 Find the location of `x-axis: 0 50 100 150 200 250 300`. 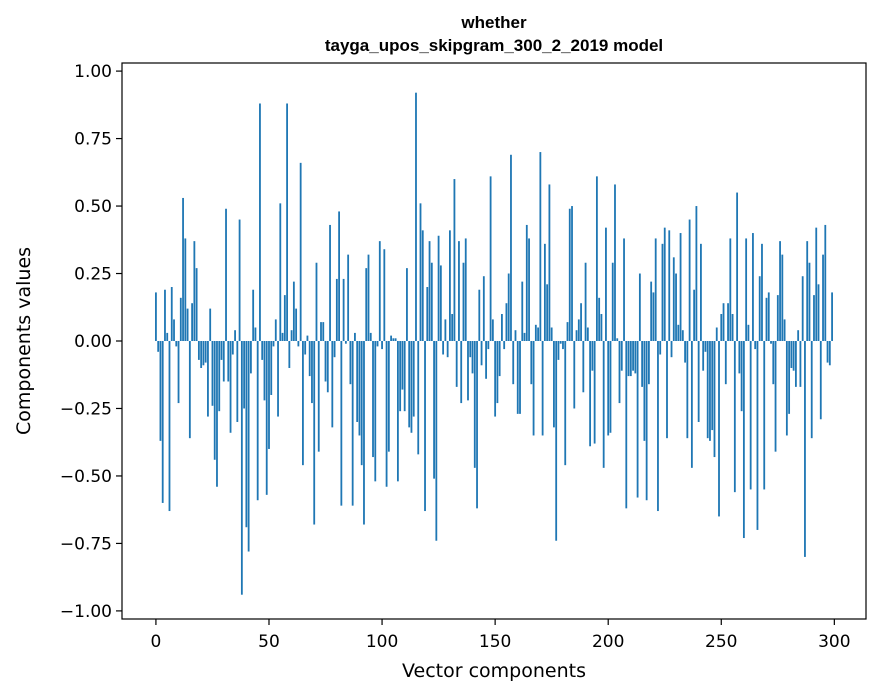

x-axis: 0 50 100 150 200 250 300 is located at coordinates (501, 635).